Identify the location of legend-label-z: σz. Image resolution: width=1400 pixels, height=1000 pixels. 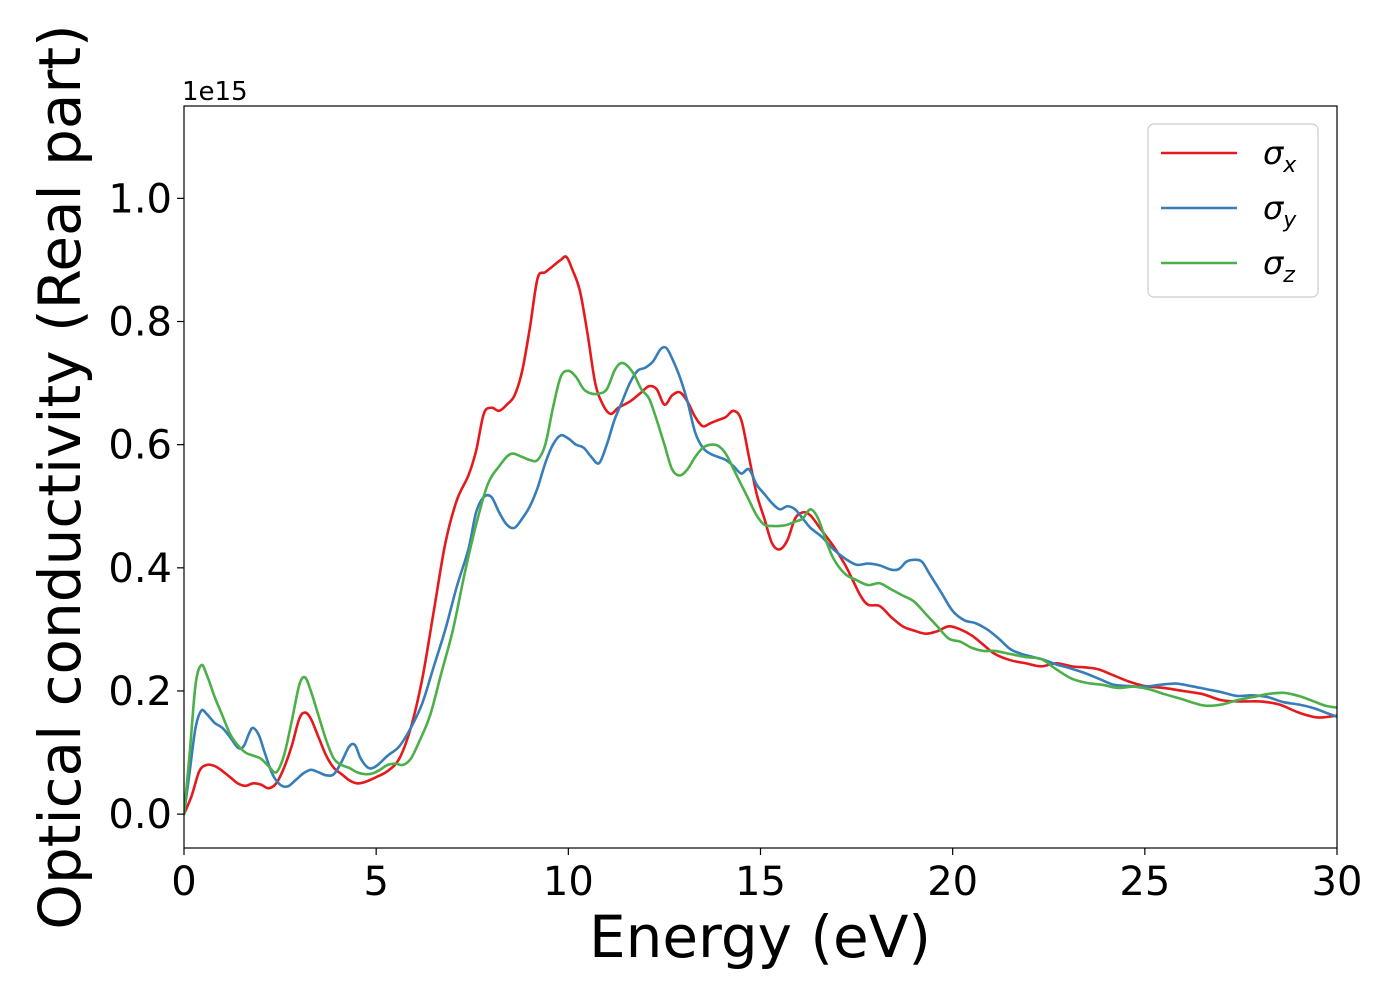
(1279, 266).